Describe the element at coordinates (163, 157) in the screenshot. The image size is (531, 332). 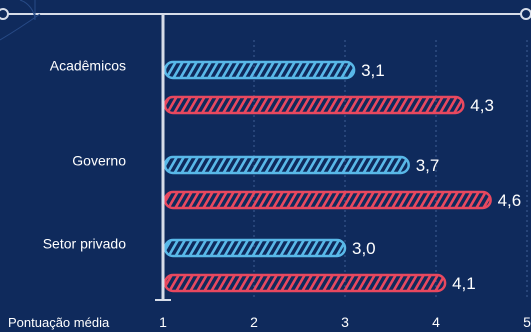
I see `axis` at that location.